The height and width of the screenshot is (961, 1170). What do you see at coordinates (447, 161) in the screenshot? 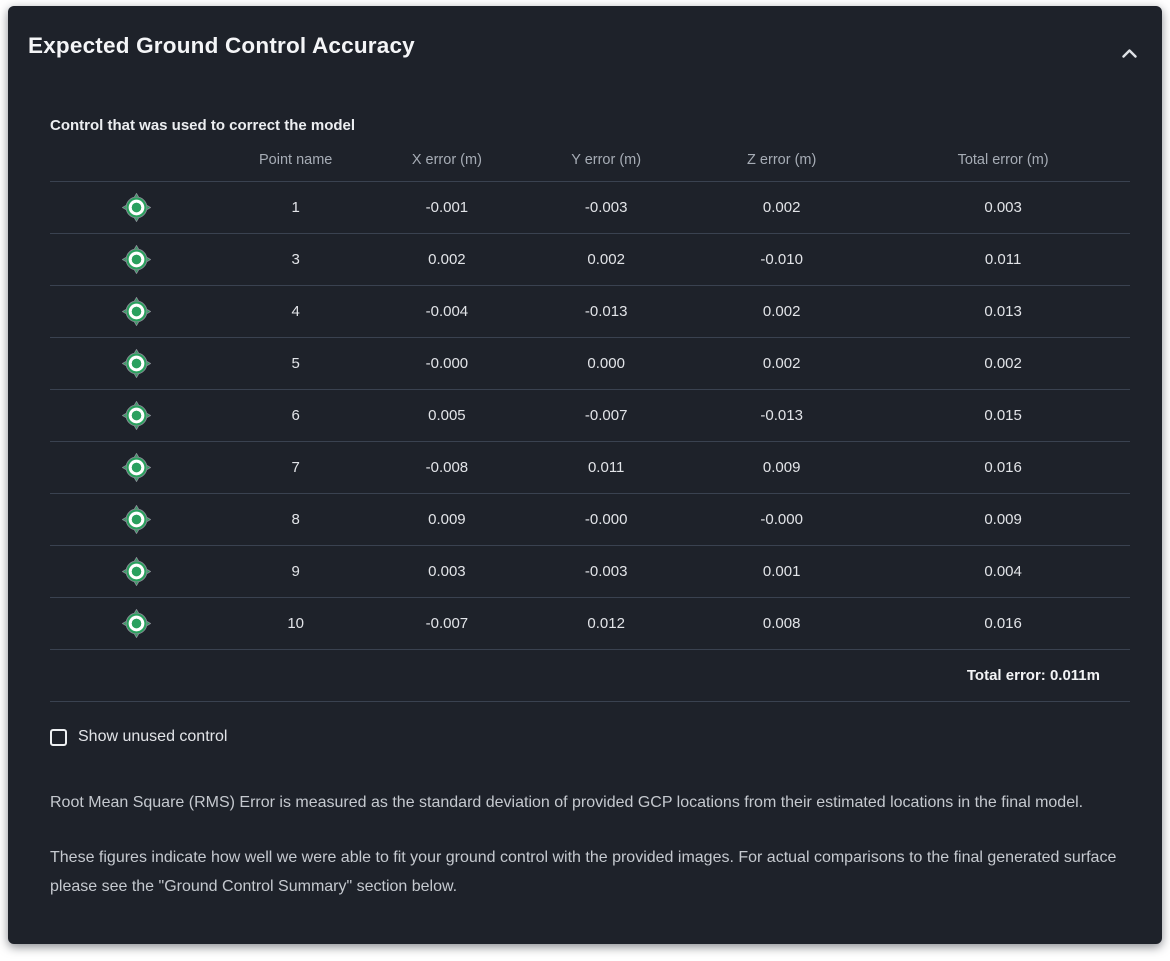
I see `column-header-x-error: X error (m)` at bounding box center [447, 161].